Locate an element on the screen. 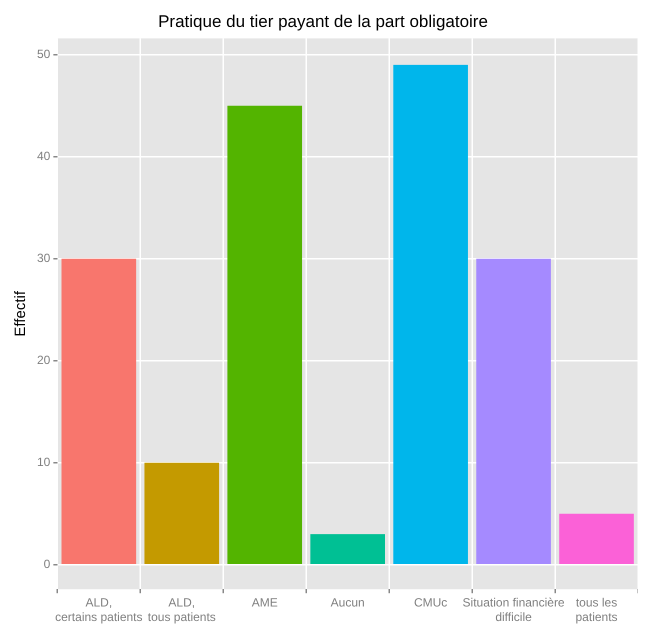 The image size is (646, 636). y-axis-title: Effectif is located at coordinates (21, 313).